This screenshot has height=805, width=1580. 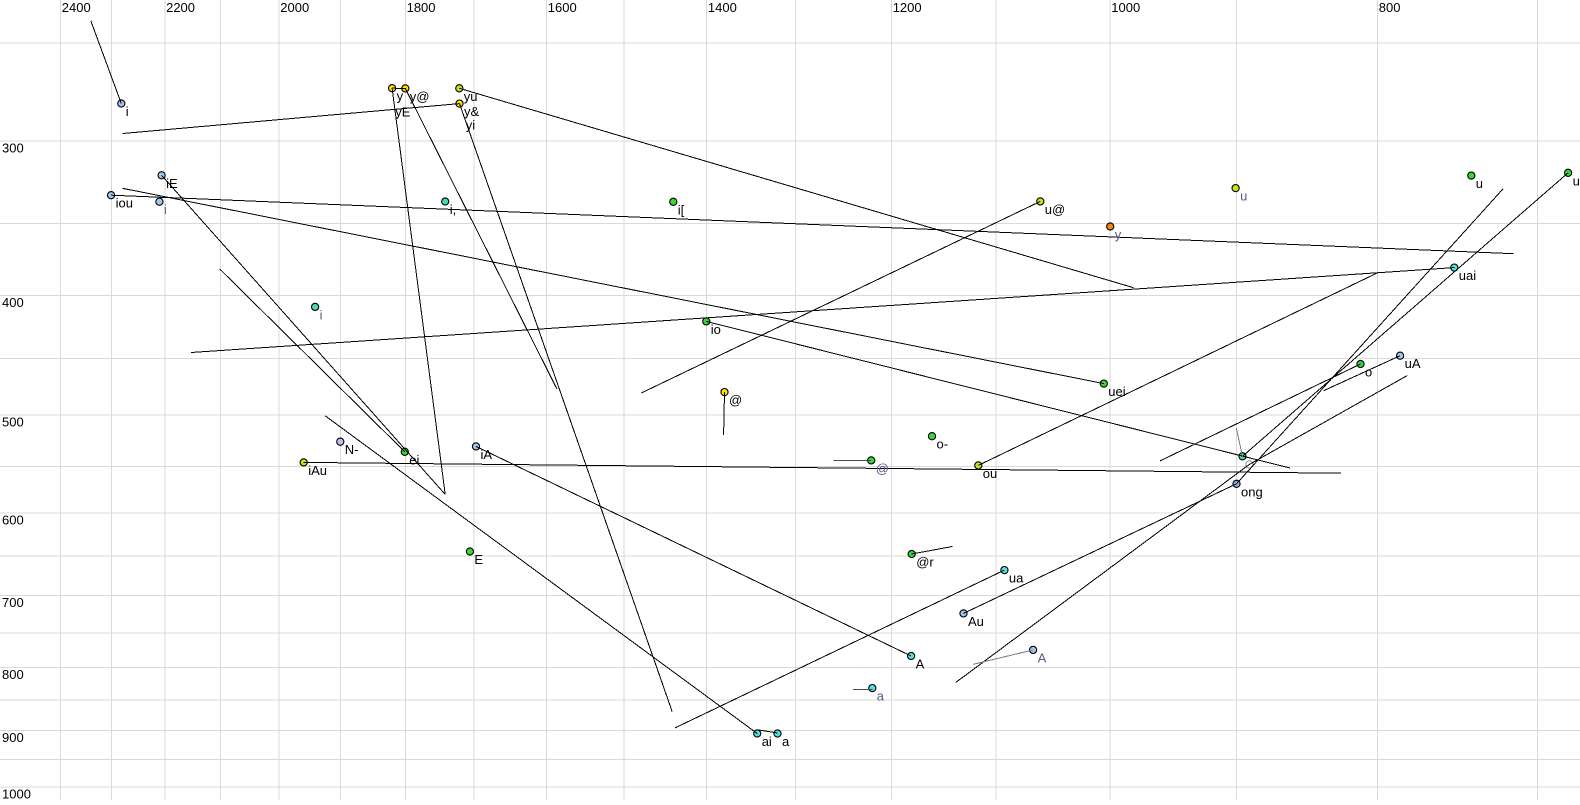 I want to click on svg-text: uA, so click(x=1413, y=363).